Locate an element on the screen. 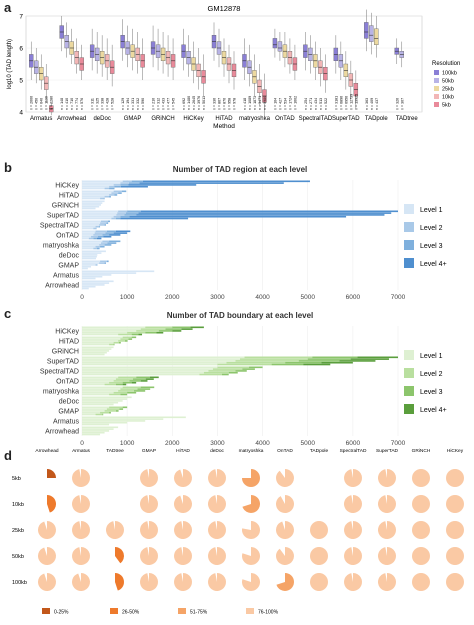 The width and height of the screenshot is (474, 625). count-label: n = 513 is located at coordinates (321, 104).